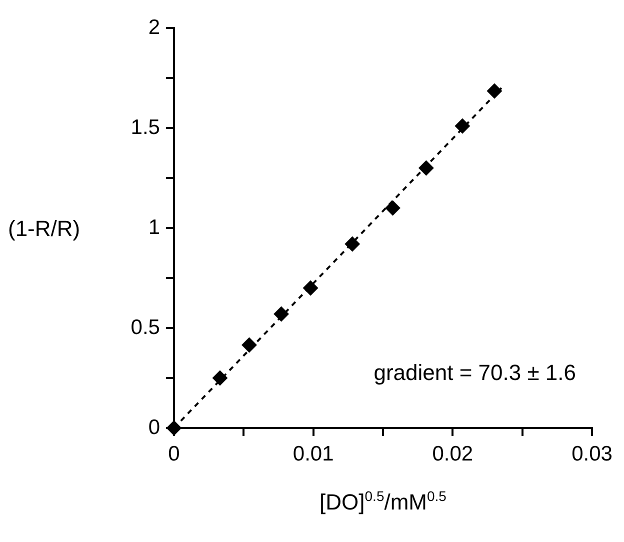 The height and width of the screenshot is (542, 624). What do you see at coordinates (475, 372) in the screenshot?
I see `annotation: gradient = 70.3 ± 1.6` at bounding box center [475, 372].